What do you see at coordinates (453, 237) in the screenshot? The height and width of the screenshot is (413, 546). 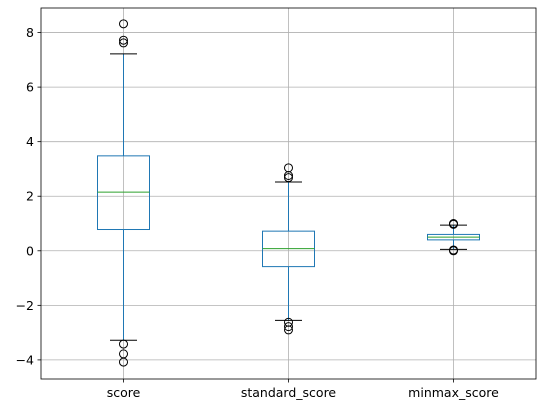 I see `box-minmax_score` at bounding box center [453, 237].